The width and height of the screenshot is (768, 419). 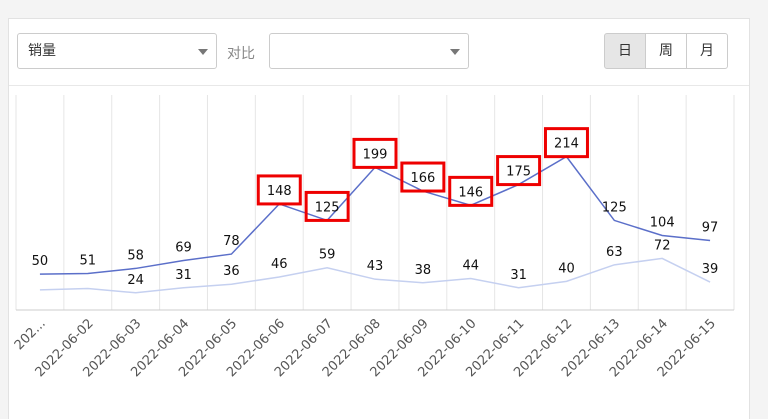 What do you see at coordinates (88, 260) in the screenshot?
I see `data-label: 51` at bounding box center [88, 260].